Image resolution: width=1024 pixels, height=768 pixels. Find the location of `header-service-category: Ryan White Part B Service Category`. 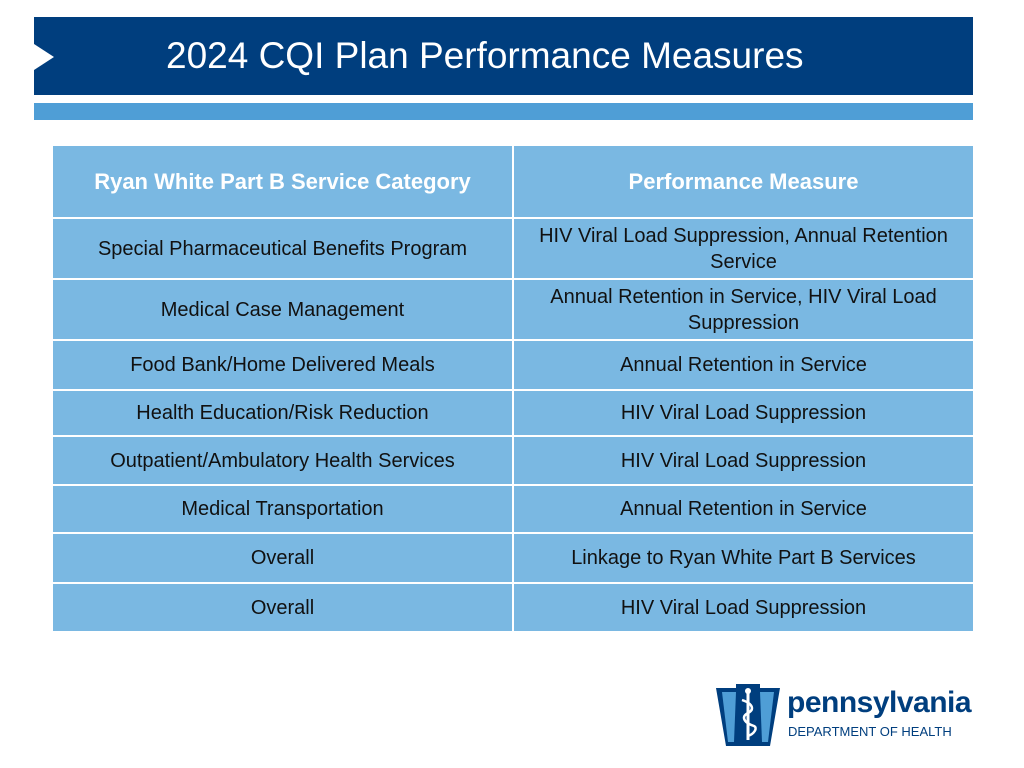

header-service-category: Ryan White Part B Service Category is located at coordinates (282, 181).